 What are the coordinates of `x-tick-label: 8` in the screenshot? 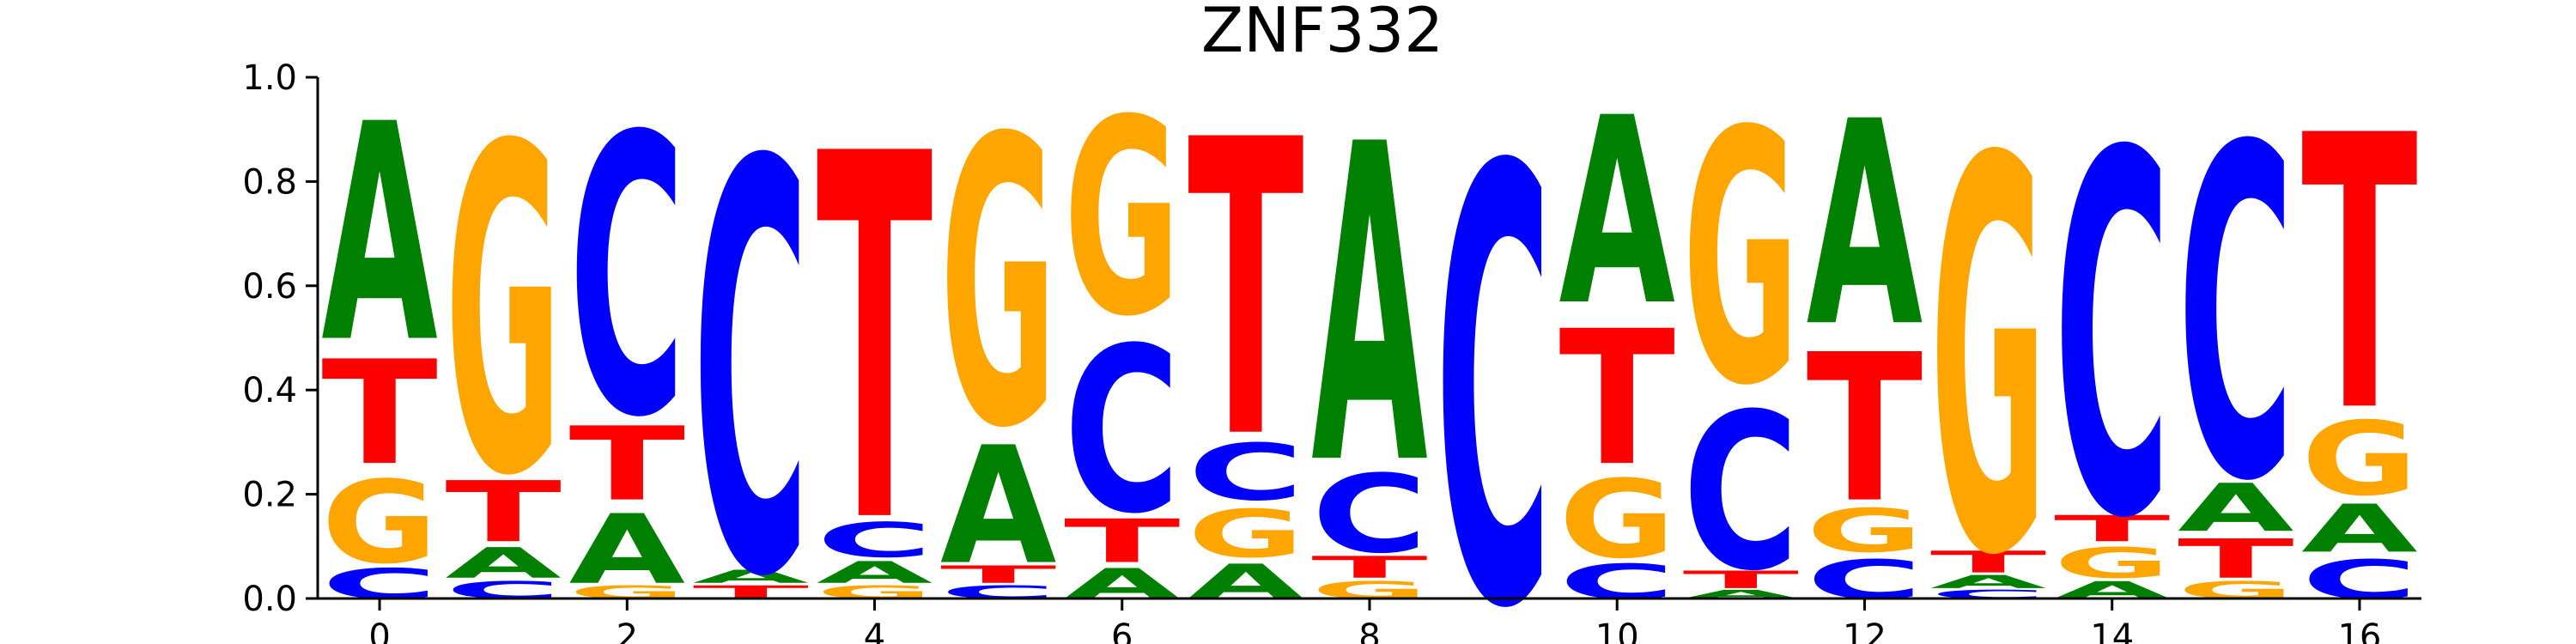 It's located at (1369, 630).